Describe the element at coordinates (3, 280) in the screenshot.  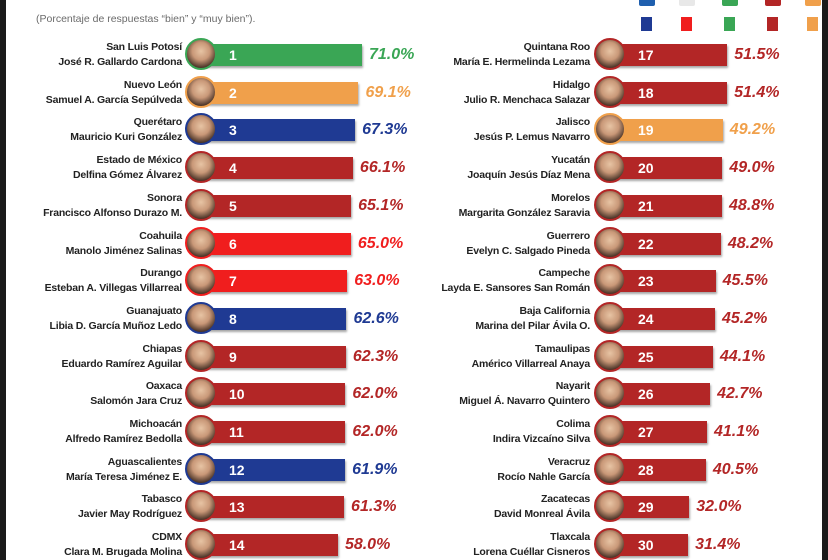
I see `left-border` at that location.